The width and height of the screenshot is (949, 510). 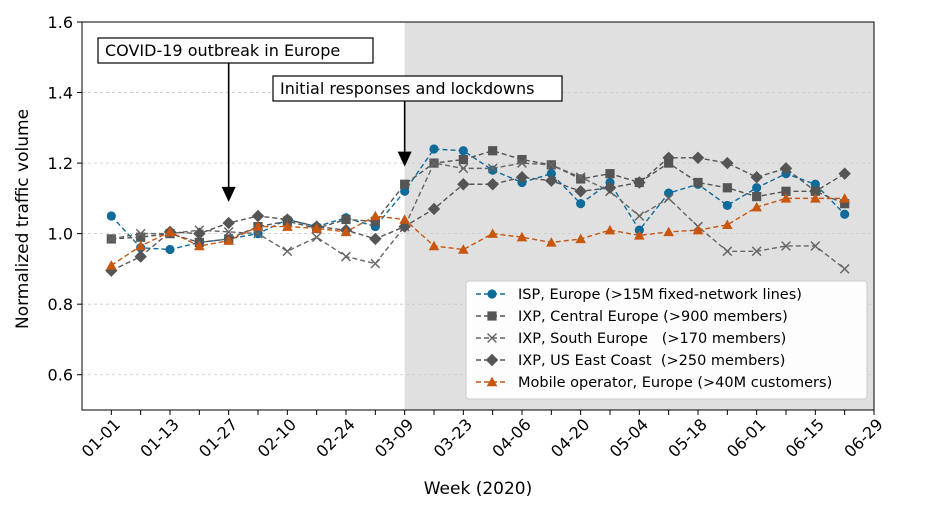 I want to click on y-tick-label: 0.6, so click(x=60, y=375).